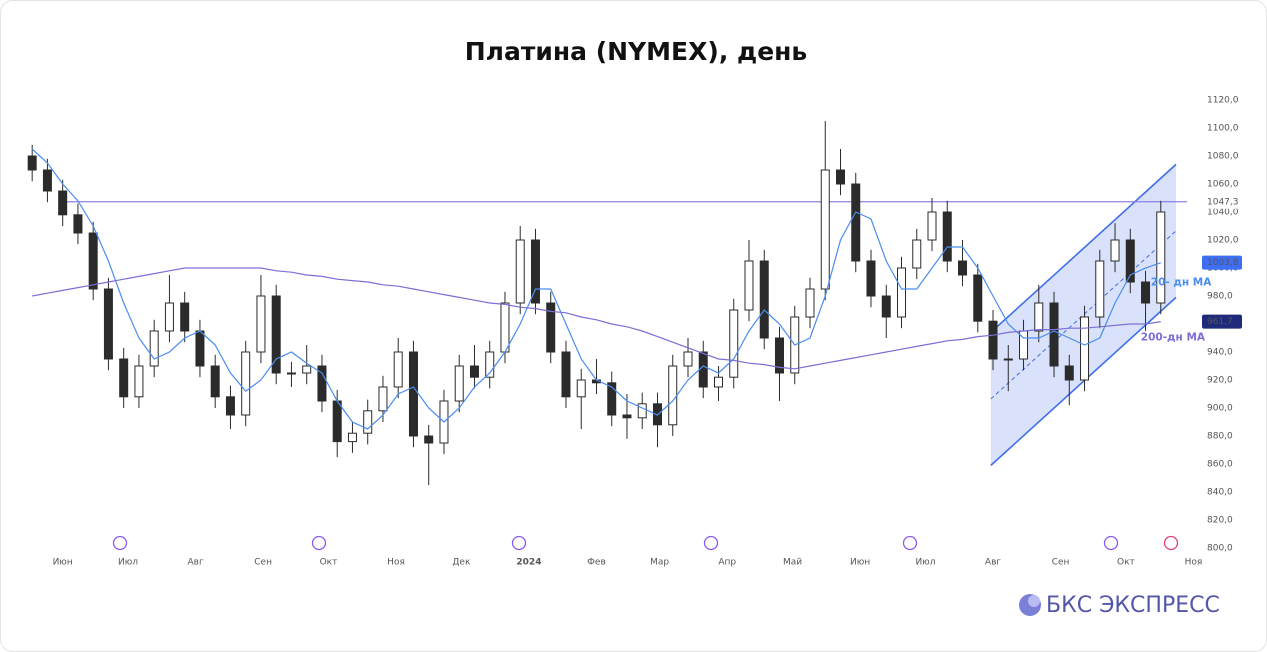 The image size is (1267, 652). Describe the element at coordinates (263, 563) in the screenshot. I see `x-tick-label: Сен` at that location.